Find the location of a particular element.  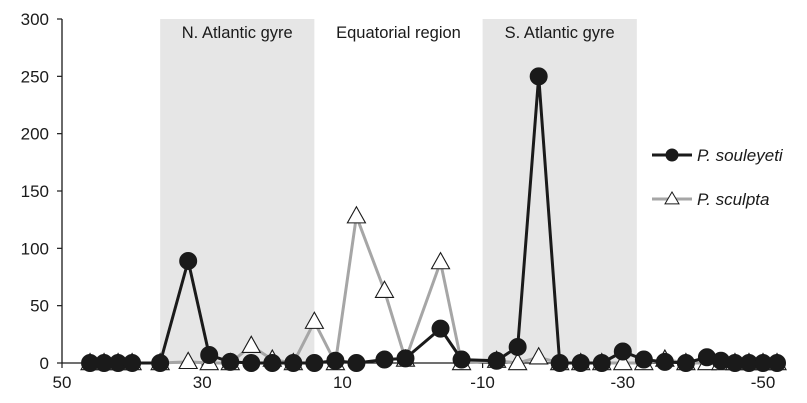

legend-label: P. sculpta is located at coordinates (733, 199).